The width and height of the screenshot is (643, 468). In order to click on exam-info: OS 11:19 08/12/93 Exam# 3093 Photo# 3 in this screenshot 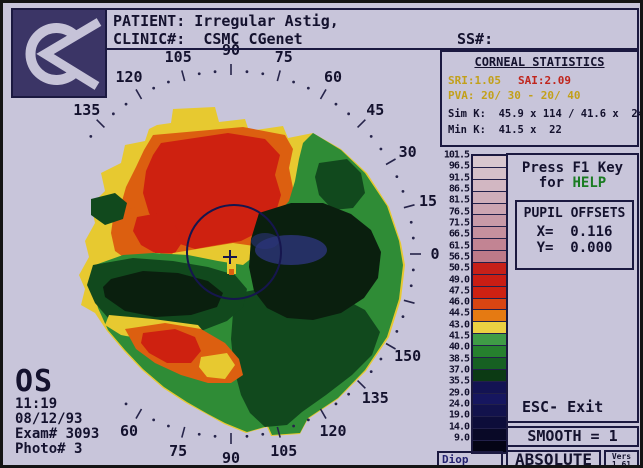, I will do `click(57, 412)`.